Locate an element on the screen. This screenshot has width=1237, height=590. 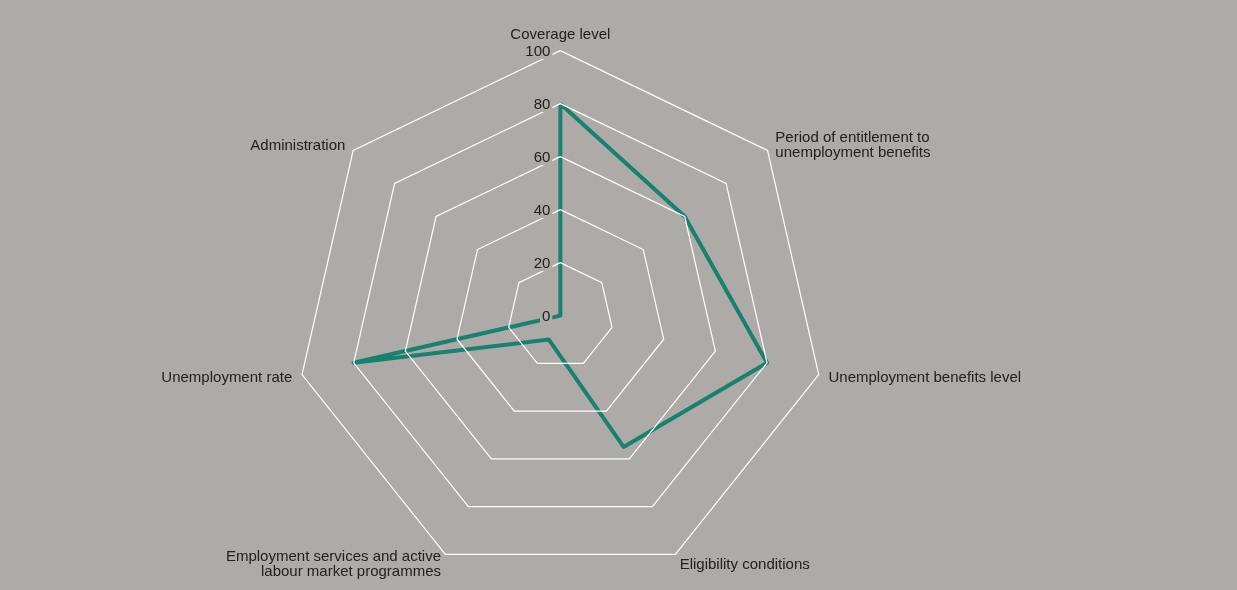
y-tick-label: 20 is located at coordinates (542, 263).